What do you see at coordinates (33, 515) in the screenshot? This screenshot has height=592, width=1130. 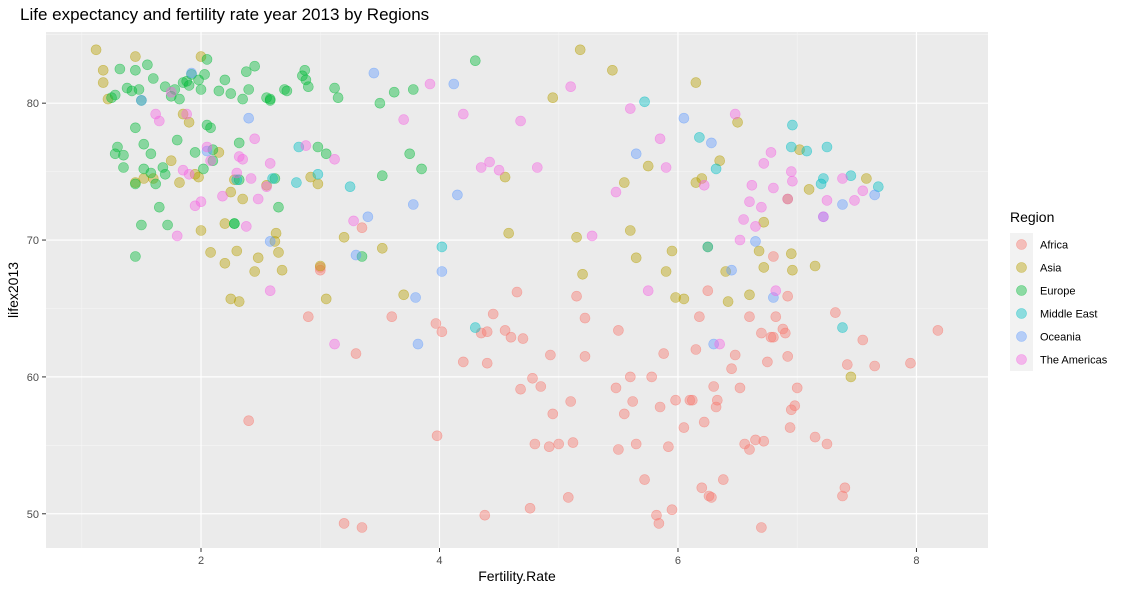 I see `y-tick-label: 50` at bounding box center [33, 515].